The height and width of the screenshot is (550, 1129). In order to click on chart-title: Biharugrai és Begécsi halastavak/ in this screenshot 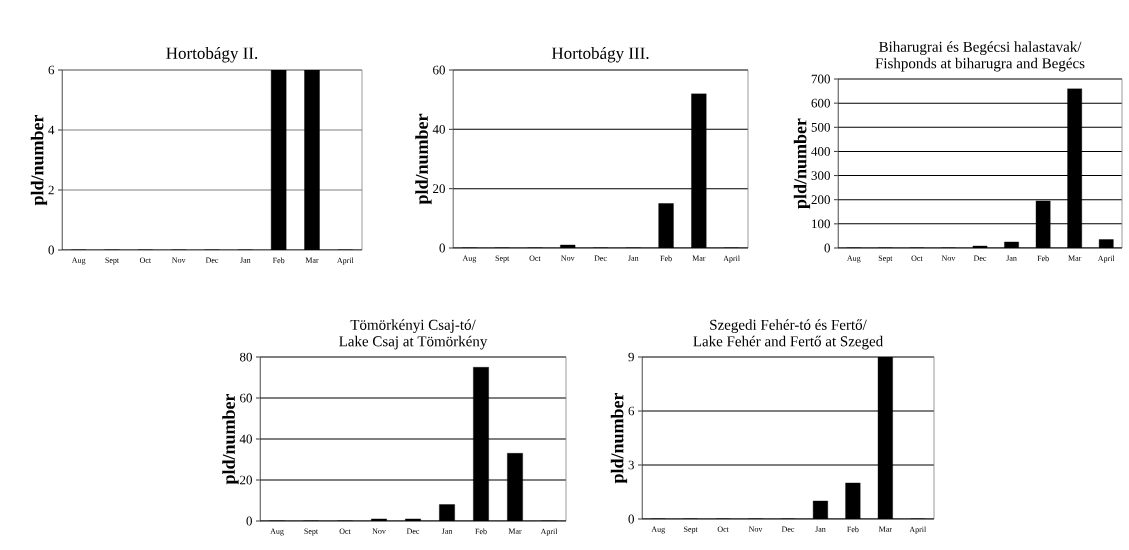, I will do `click(980, 48)`.